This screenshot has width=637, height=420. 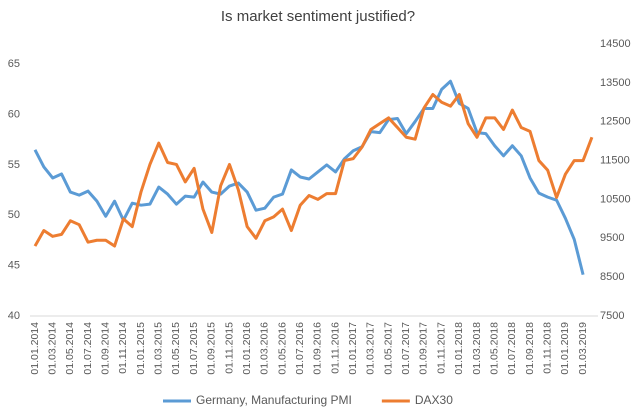 What do you see at coordinates (247, 348) in the screenshot?
I see `x-tick-label: 01.01.2016` at bounding box center [247, 348].